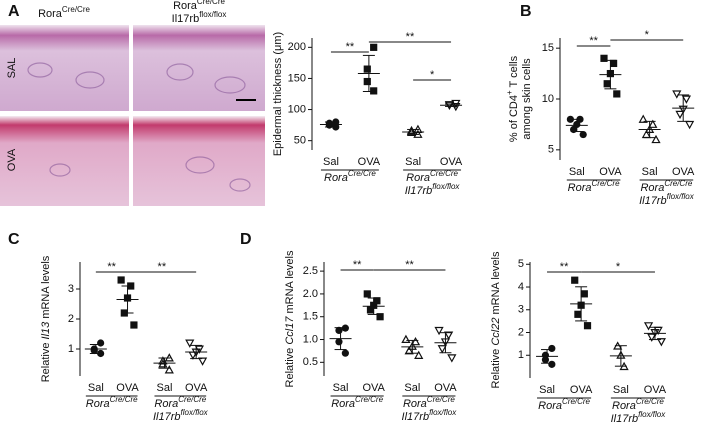  I want to click on y-tick-label: 4, so click(521, 287).